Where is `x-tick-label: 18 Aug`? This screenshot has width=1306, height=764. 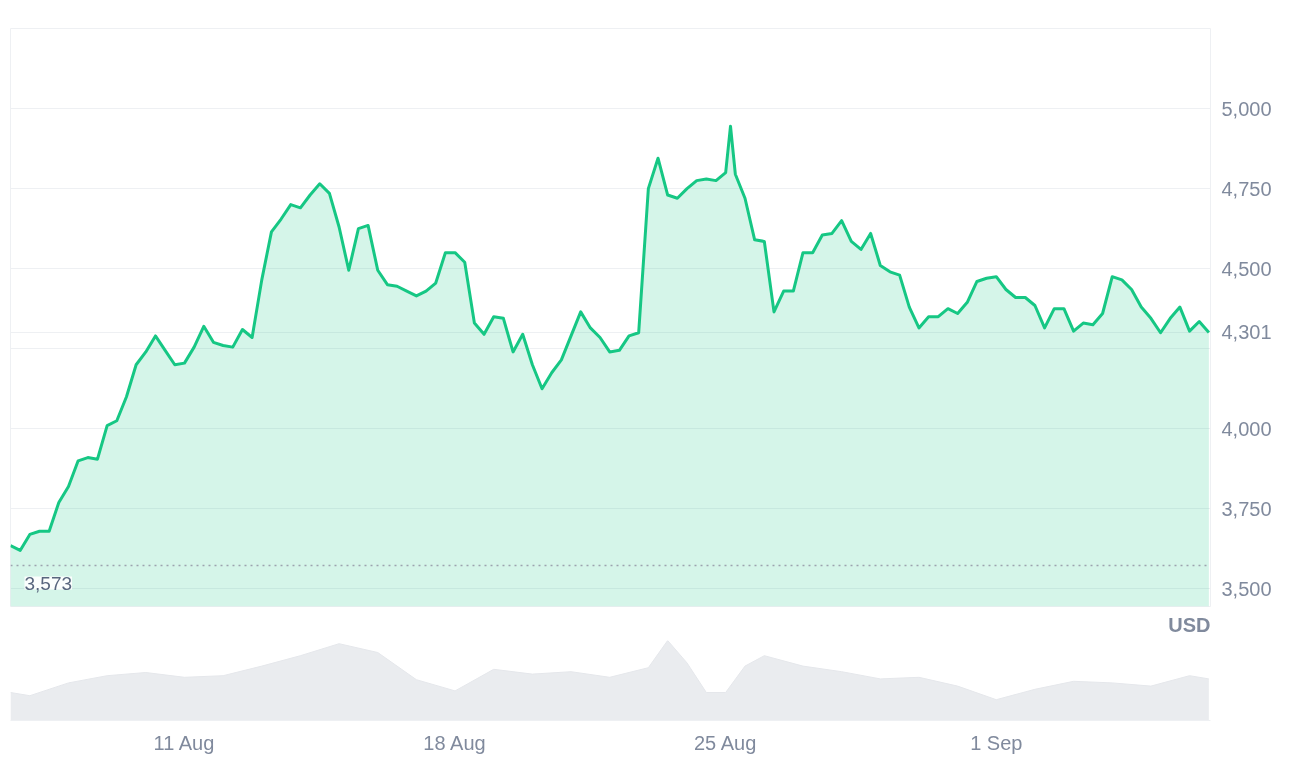 x-tick-label: 18 Aug is located at coordinates (454, 742).